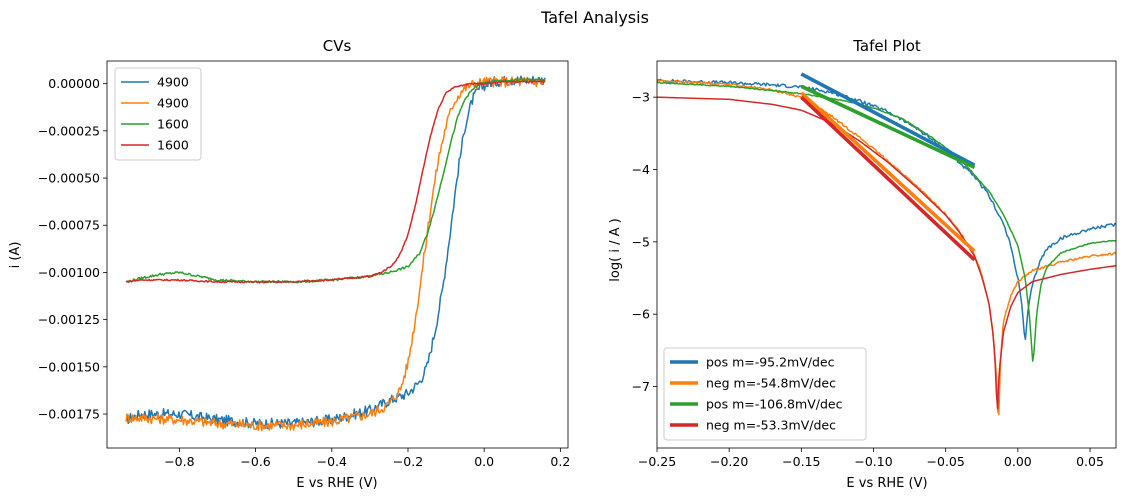 Image resolution: width=1125 pixels, height=498 pixels. Describe the element at coordinates (69, 272) in the screenshot. I see `y-tick-label: −0.00100` at that location.